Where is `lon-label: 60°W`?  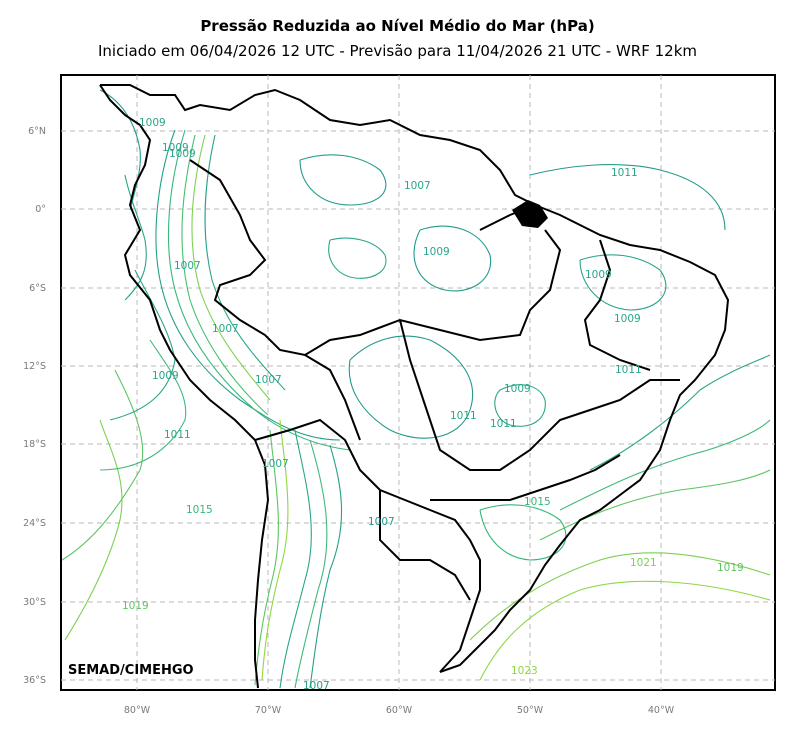
lon-label: 60°W is located at coordinates (399, 710).